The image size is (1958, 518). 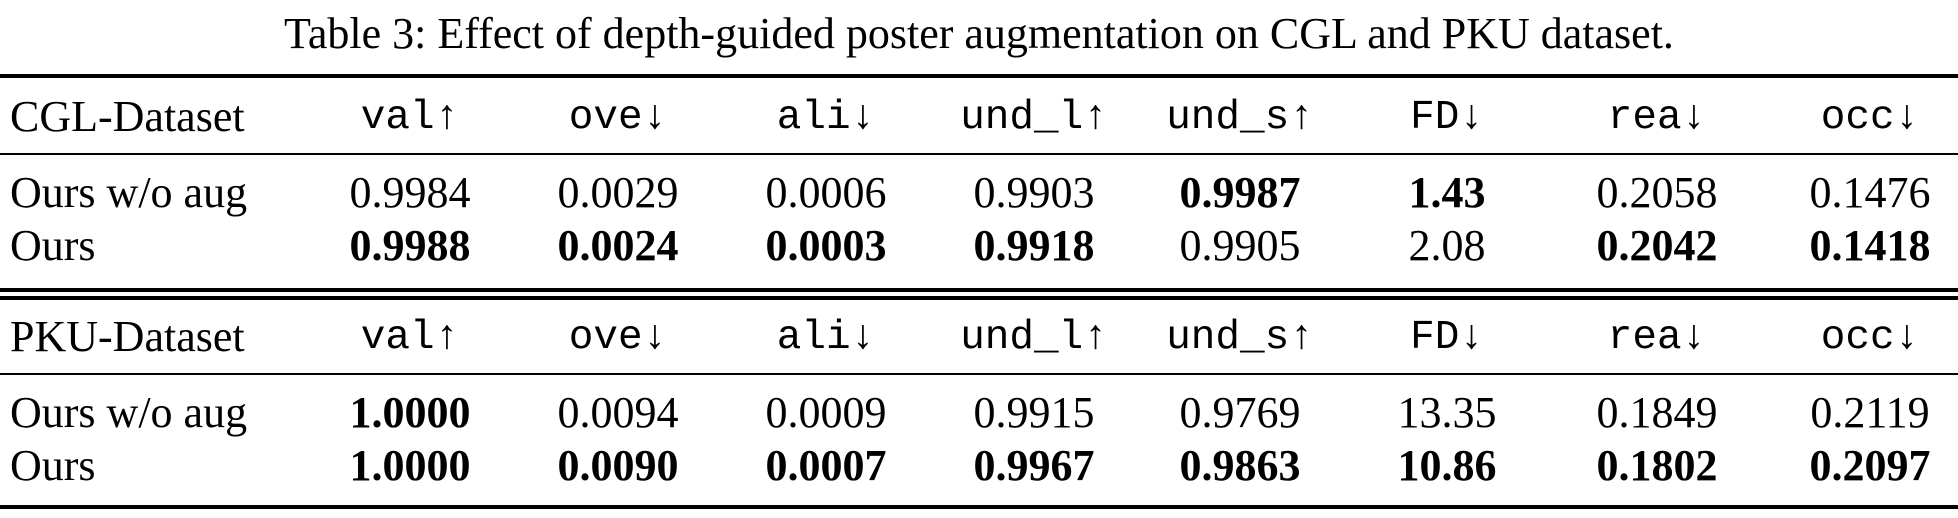 I want to click on table-cell: 0.0006, so click(x=826, y=192).